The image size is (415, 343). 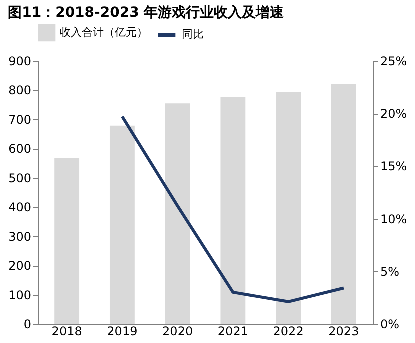 What do you see at coordinates (288, 331) in the screenshot?
I see `x-tick-label: 2022` at bounding box center [288, 331].